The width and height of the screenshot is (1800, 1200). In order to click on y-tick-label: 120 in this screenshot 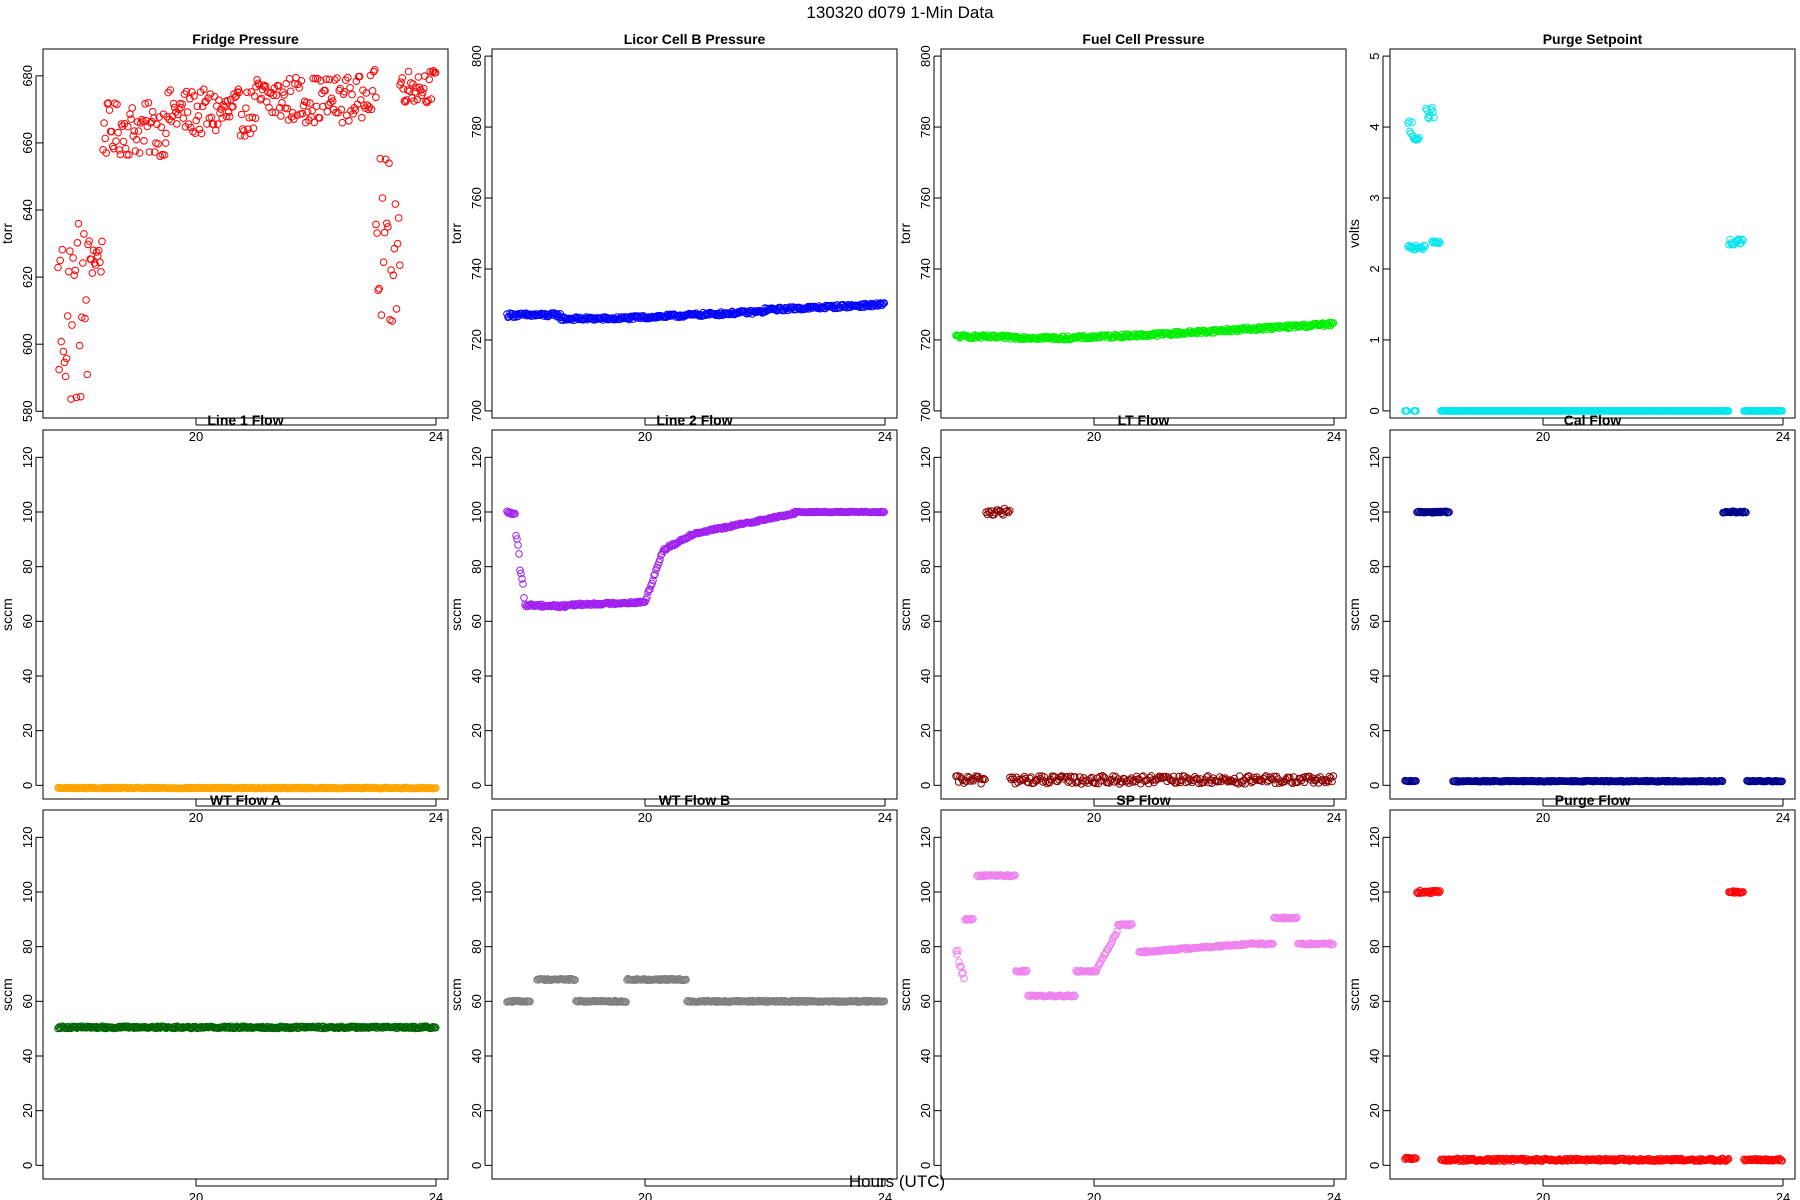, I will do `click(925, 837)`.